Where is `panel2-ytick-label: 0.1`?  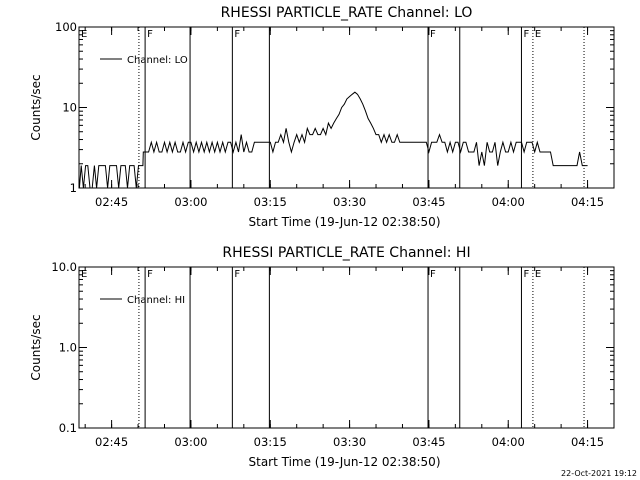
panel2-ytick-label: 0.1 is located at coordinates (68, 428).